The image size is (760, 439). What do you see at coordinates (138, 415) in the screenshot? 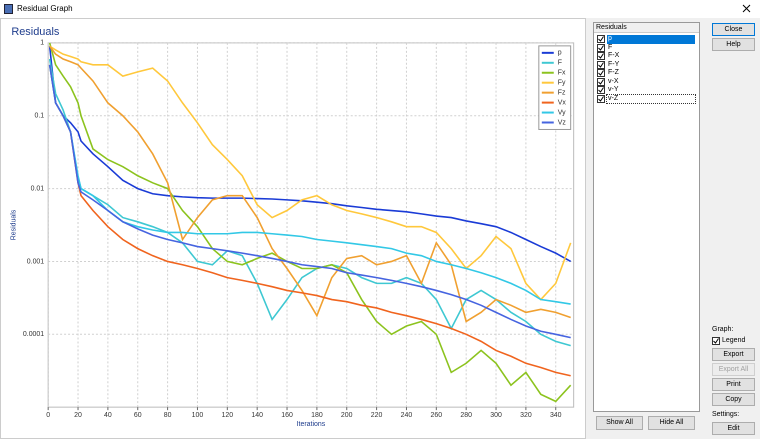
I see `x-tick-label: 60` at bounding box center [138, 415].